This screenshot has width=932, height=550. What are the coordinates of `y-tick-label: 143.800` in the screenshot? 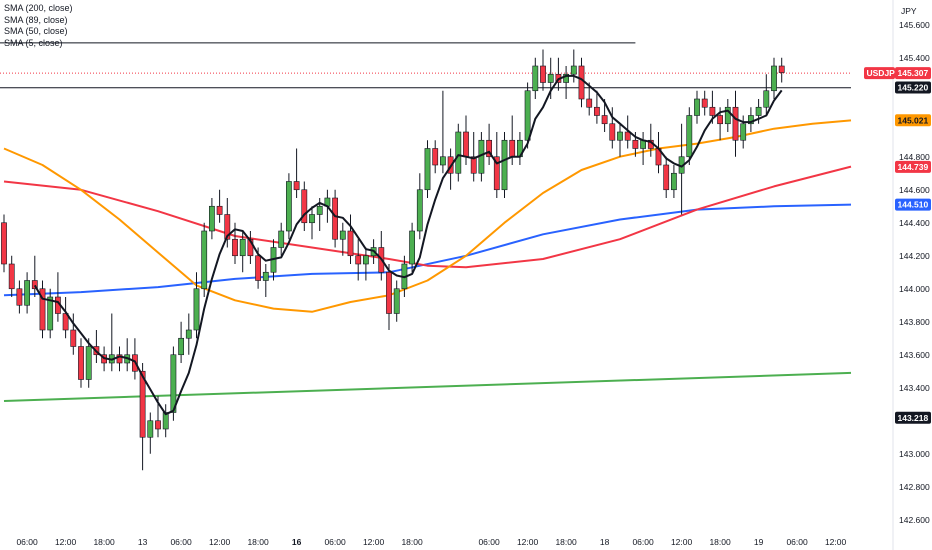 It's located at (914, 322).